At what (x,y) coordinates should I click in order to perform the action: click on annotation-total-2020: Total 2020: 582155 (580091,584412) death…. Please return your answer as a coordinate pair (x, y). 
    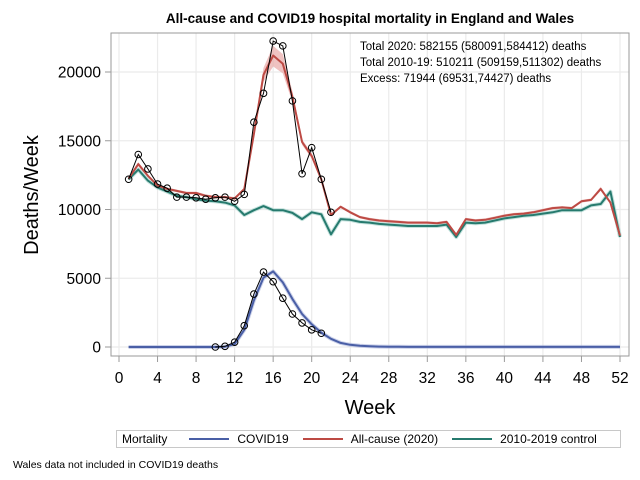
    Looking at the image, I should click on (473, 47).